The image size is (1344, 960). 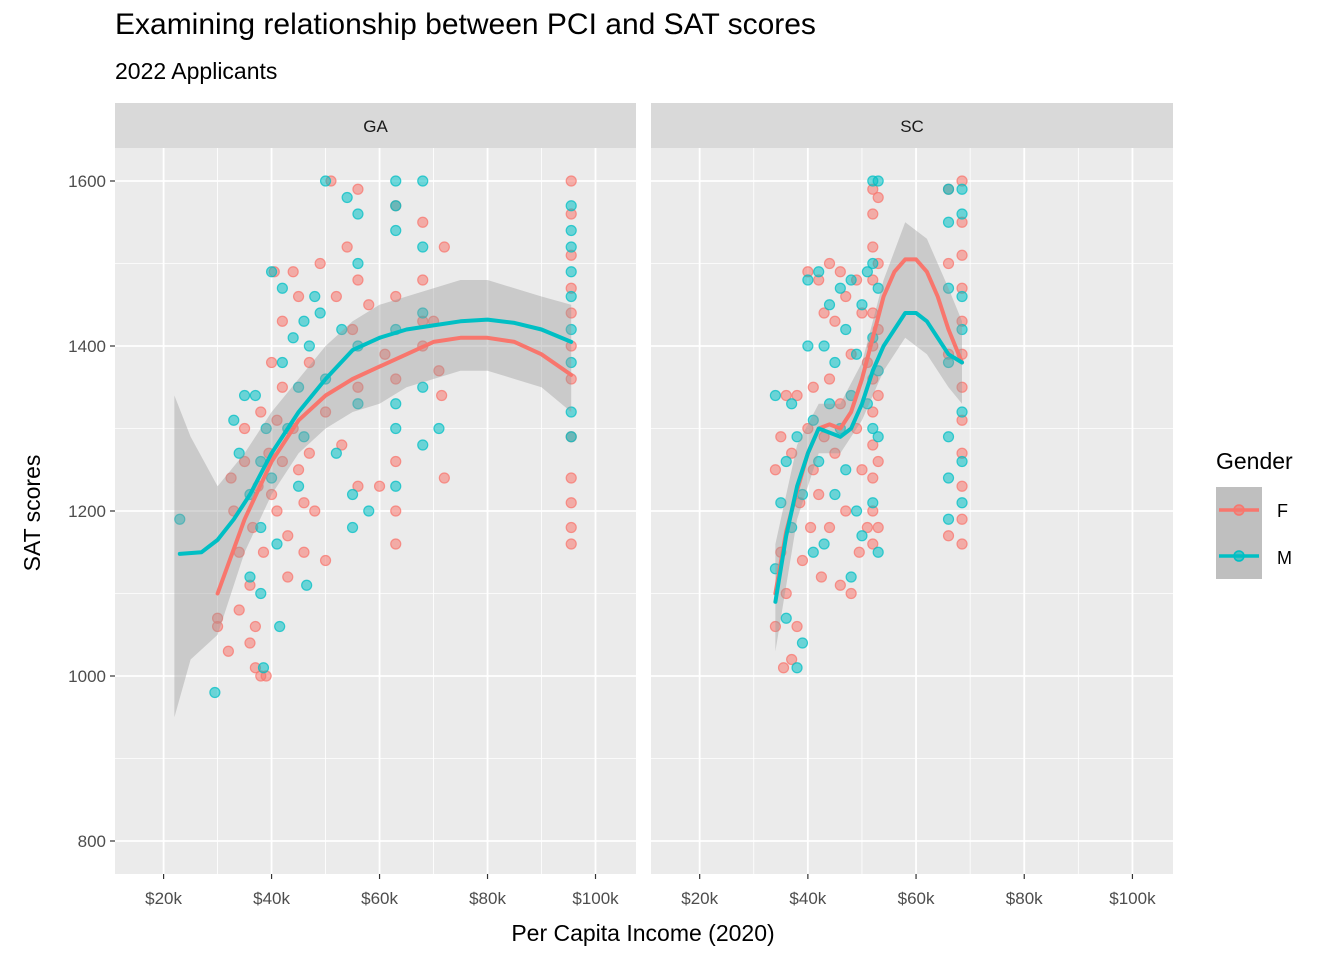 I want to click on y-tick-label: 1400, so click(x=87, y=346).